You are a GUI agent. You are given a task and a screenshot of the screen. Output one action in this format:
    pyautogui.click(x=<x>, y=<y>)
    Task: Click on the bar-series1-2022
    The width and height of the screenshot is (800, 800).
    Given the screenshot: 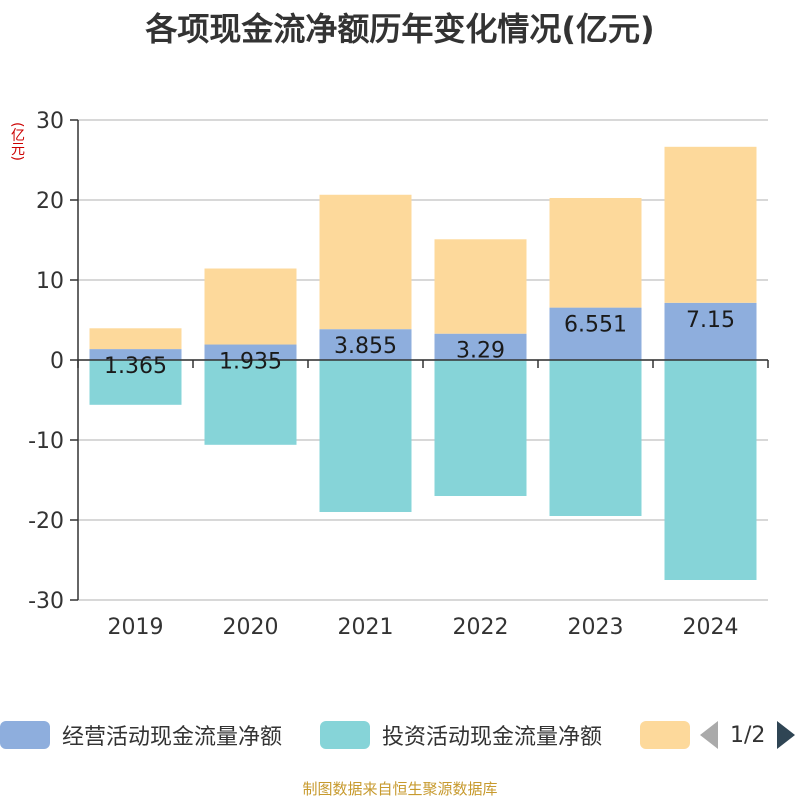 What is the action you would take?
    pyautogui.click(x=480, y=428)
    